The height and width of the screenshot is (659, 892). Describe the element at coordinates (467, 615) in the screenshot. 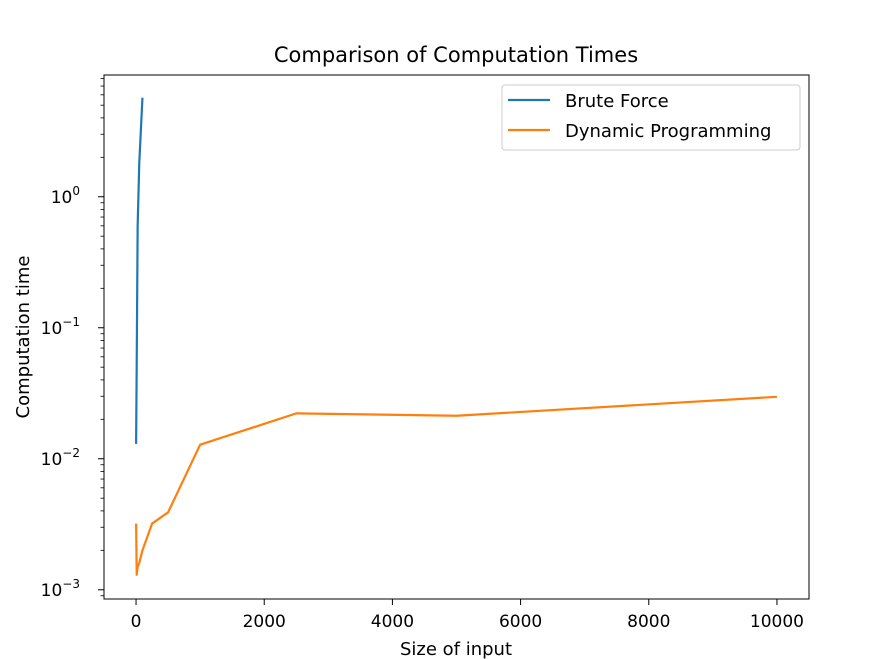

I see `x-axis-ticks: 0 2000 4000 6000 8000 10000` at that location.